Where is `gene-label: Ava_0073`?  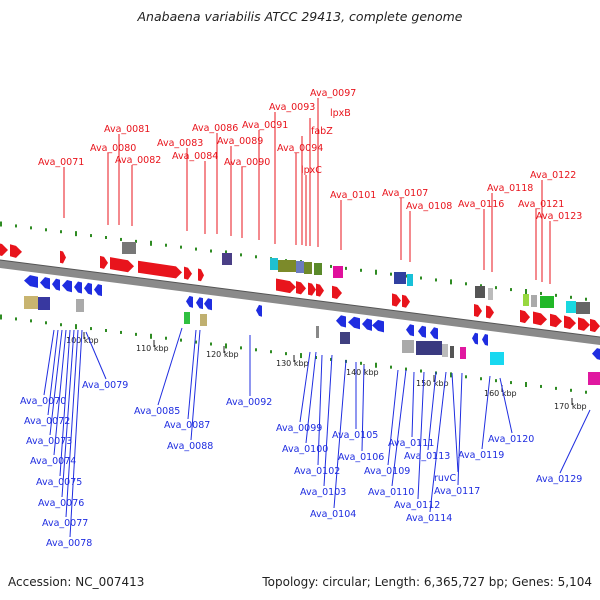 gene-label: Ava_0073 is located at coordinates (49, 441).